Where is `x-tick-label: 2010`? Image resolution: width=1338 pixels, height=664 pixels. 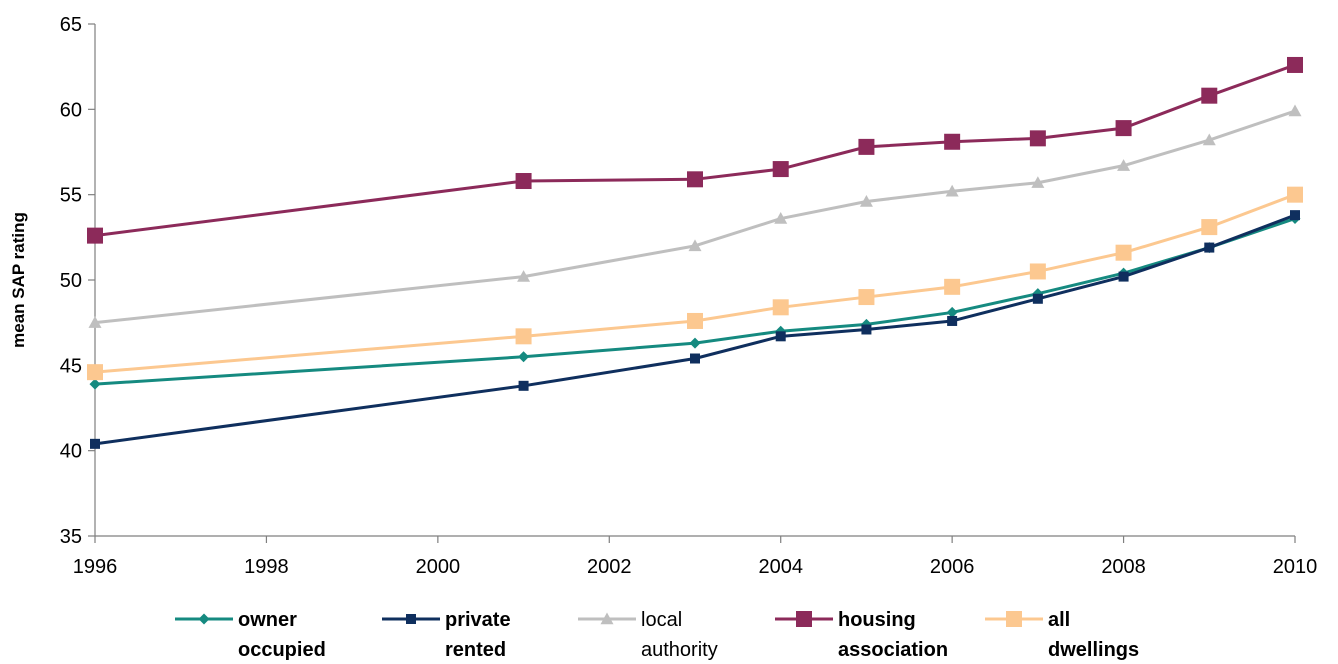 x-tick-label: 2010 is located at coordinates (1295, 567).